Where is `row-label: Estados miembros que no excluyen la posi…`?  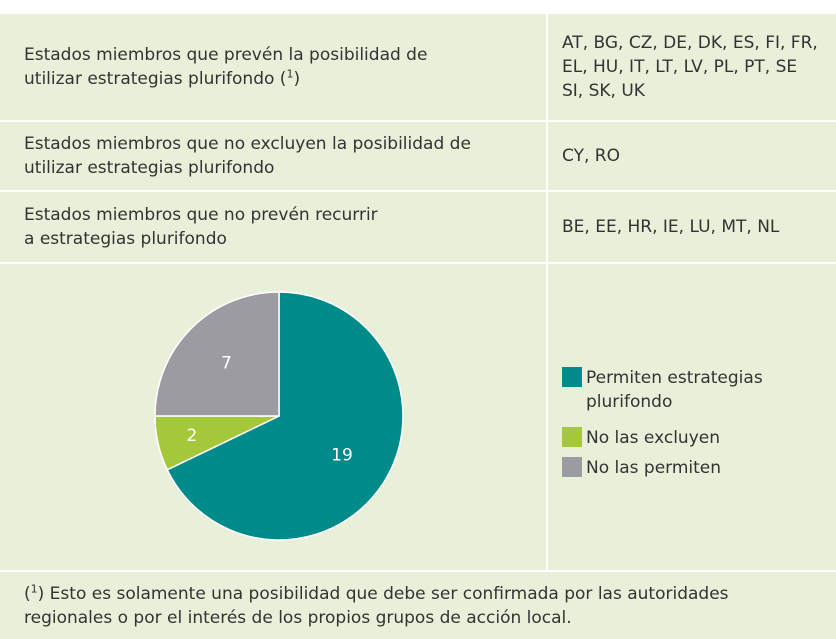 row-label: Estados miembros que no excluyen la posi… is located at coordinates (273, 156).